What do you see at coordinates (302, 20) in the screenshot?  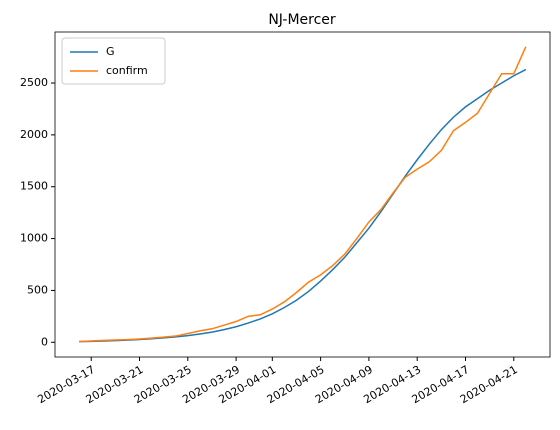 I see `chart-title: NJ-Mercer` at bounding box center [302, 20].